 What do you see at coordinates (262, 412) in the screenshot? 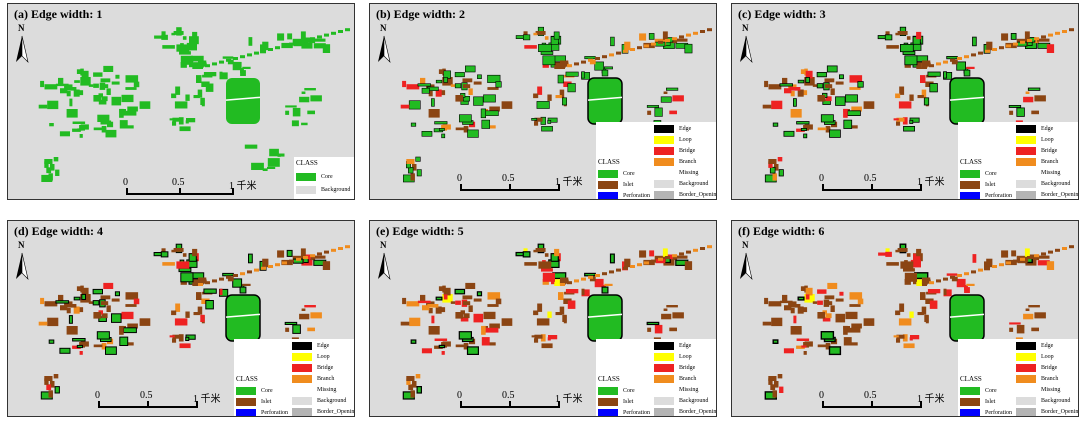
I see `legend-item: Perforation` at bounding box center [262, 412].